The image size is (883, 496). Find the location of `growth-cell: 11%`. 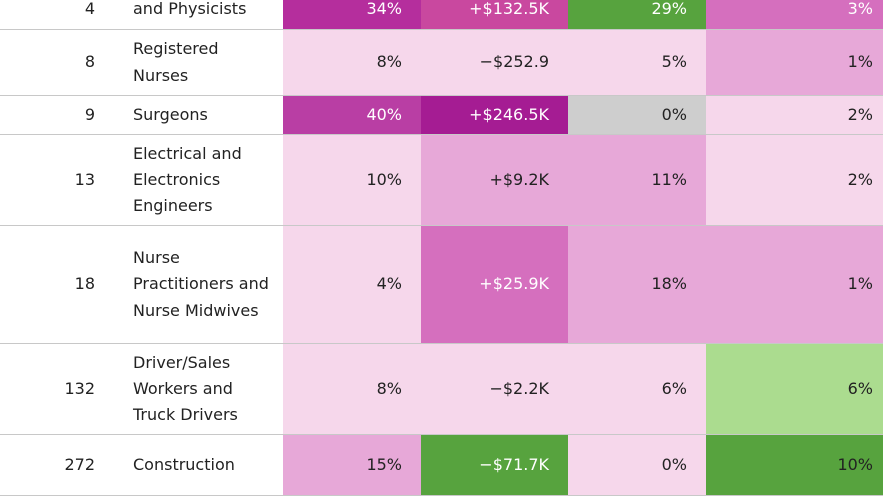

growth-cell: 11% is located at coordinates (637, 180).